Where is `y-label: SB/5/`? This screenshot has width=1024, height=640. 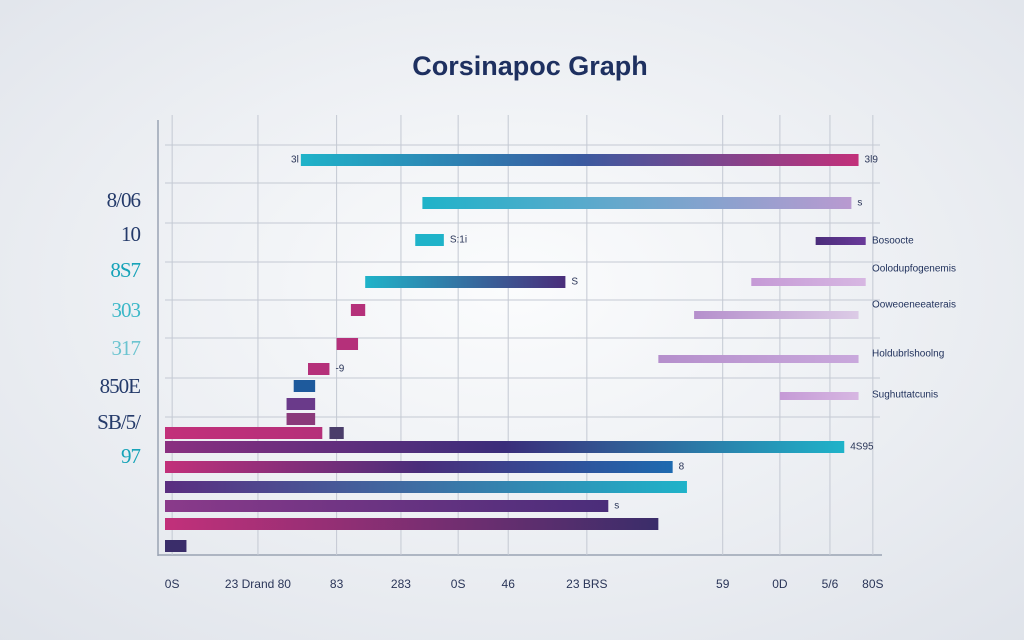
y-label: SB/5/ is located at coordinates (119, 422).